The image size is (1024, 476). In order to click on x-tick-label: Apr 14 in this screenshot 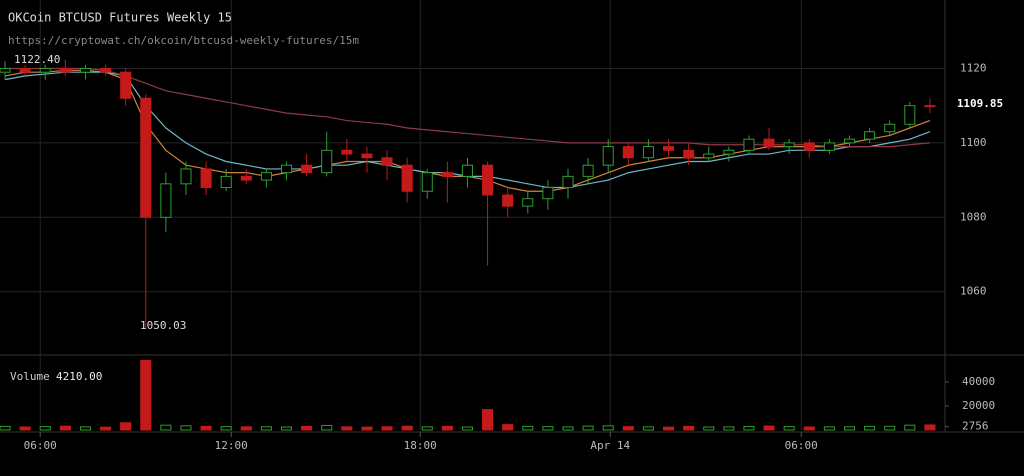, I will do `click(610, 445)`.